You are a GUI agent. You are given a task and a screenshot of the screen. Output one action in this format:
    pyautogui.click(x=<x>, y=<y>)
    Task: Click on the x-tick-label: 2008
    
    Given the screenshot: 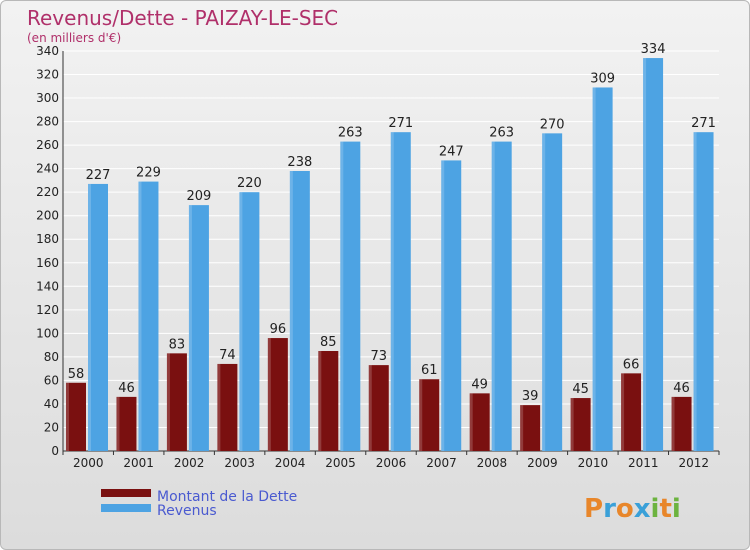 What is the action you would take?
    pyautogui.click(x=492, y=463)
    